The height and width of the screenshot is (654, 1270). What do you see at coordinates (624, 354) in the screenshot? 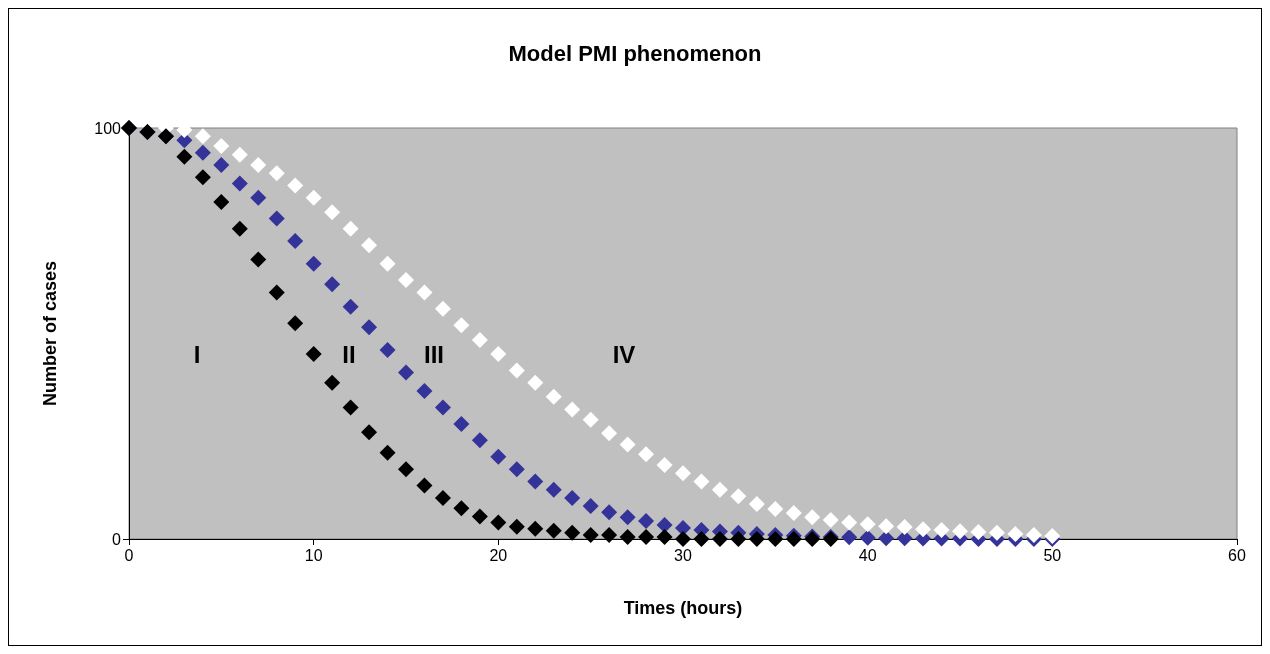
I see `annotation: IV` at bounding box center [624, 354].